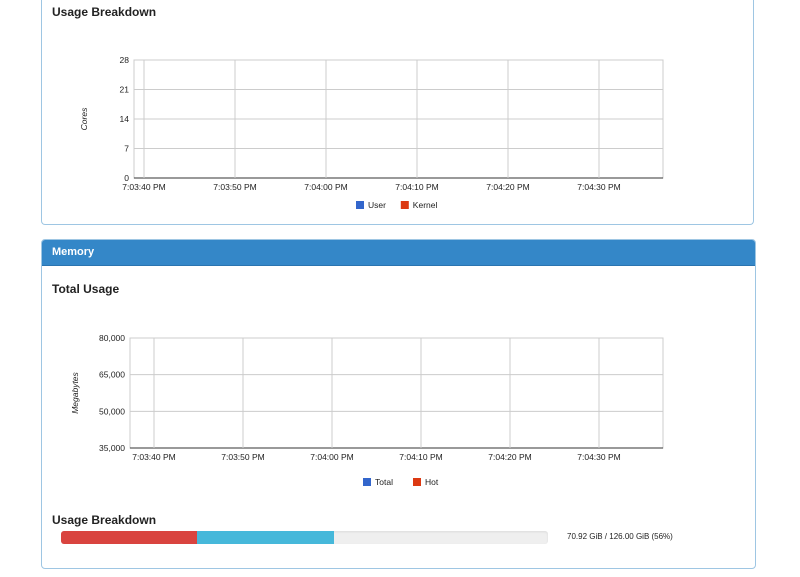 The image size is (800, 577). What do you see at coordinates (404, 205) in the screenshot?
I see `legend-swatch-kernel` at bounding box center [404, 205].